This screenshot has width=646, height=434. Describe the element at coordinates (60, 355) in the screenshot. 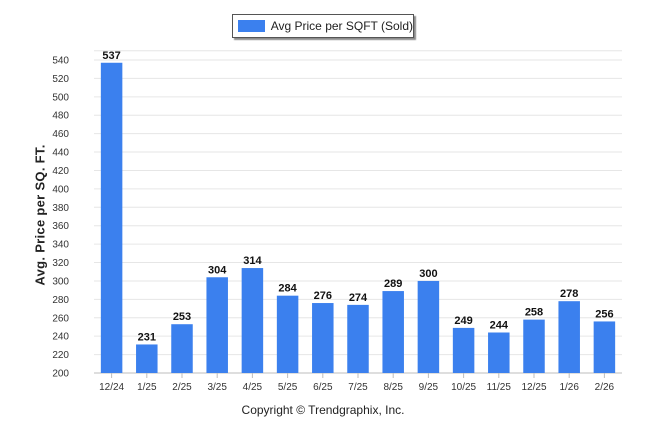

I see `y-tick-label: 220` at that location.